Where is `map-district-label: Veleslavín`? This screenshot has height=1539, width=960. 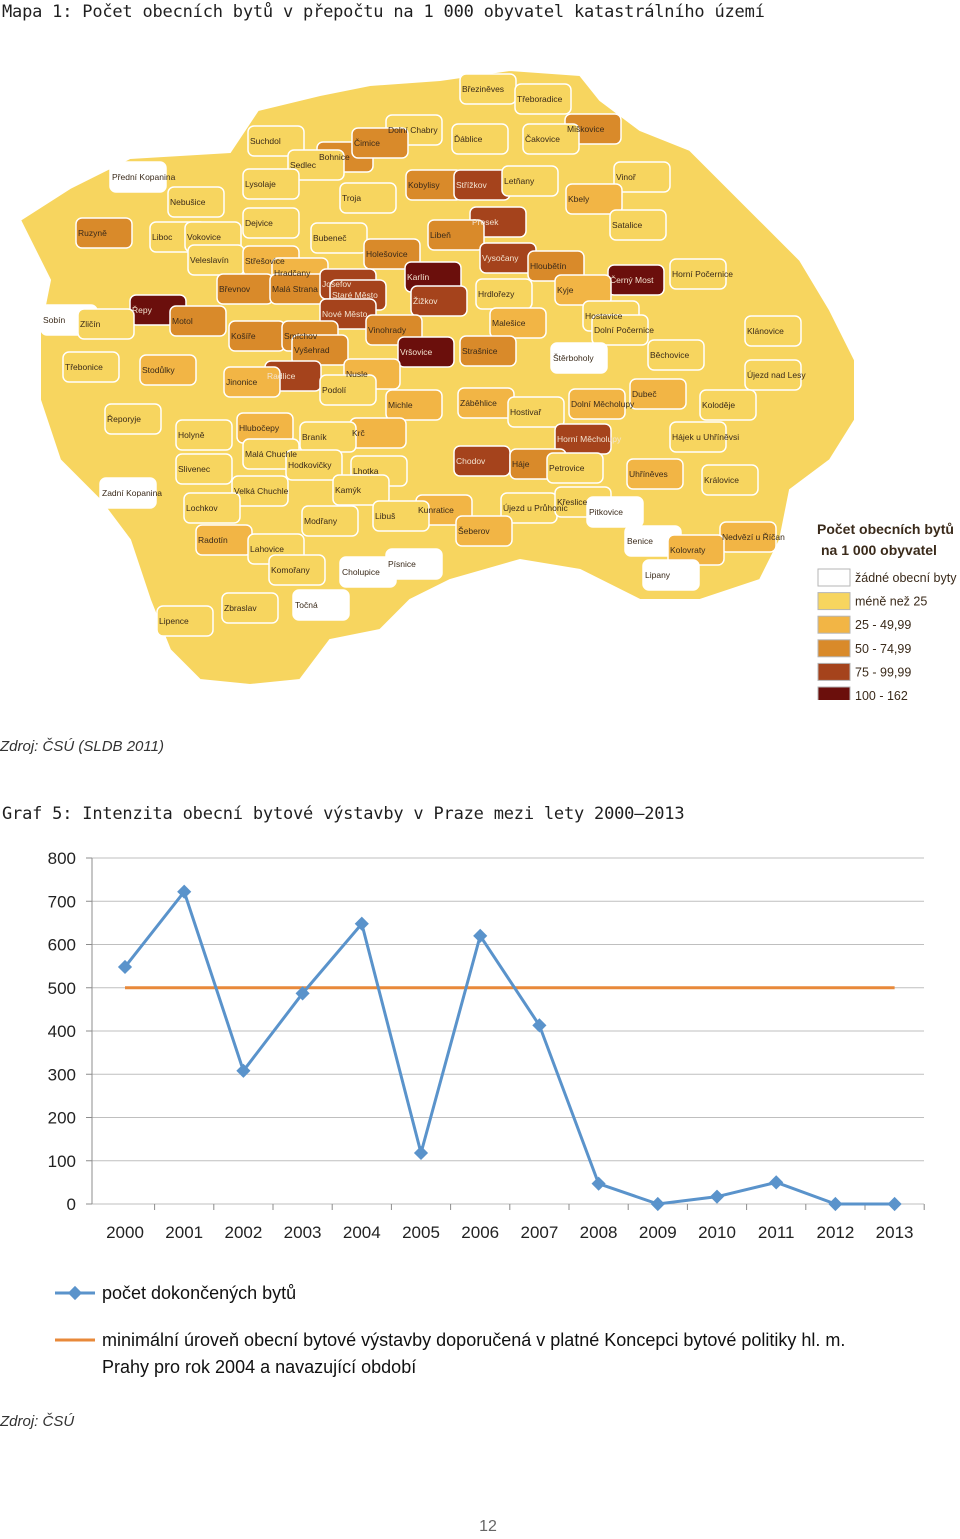
map-district-label: Veleslavín is located at coordinates (209, 260).